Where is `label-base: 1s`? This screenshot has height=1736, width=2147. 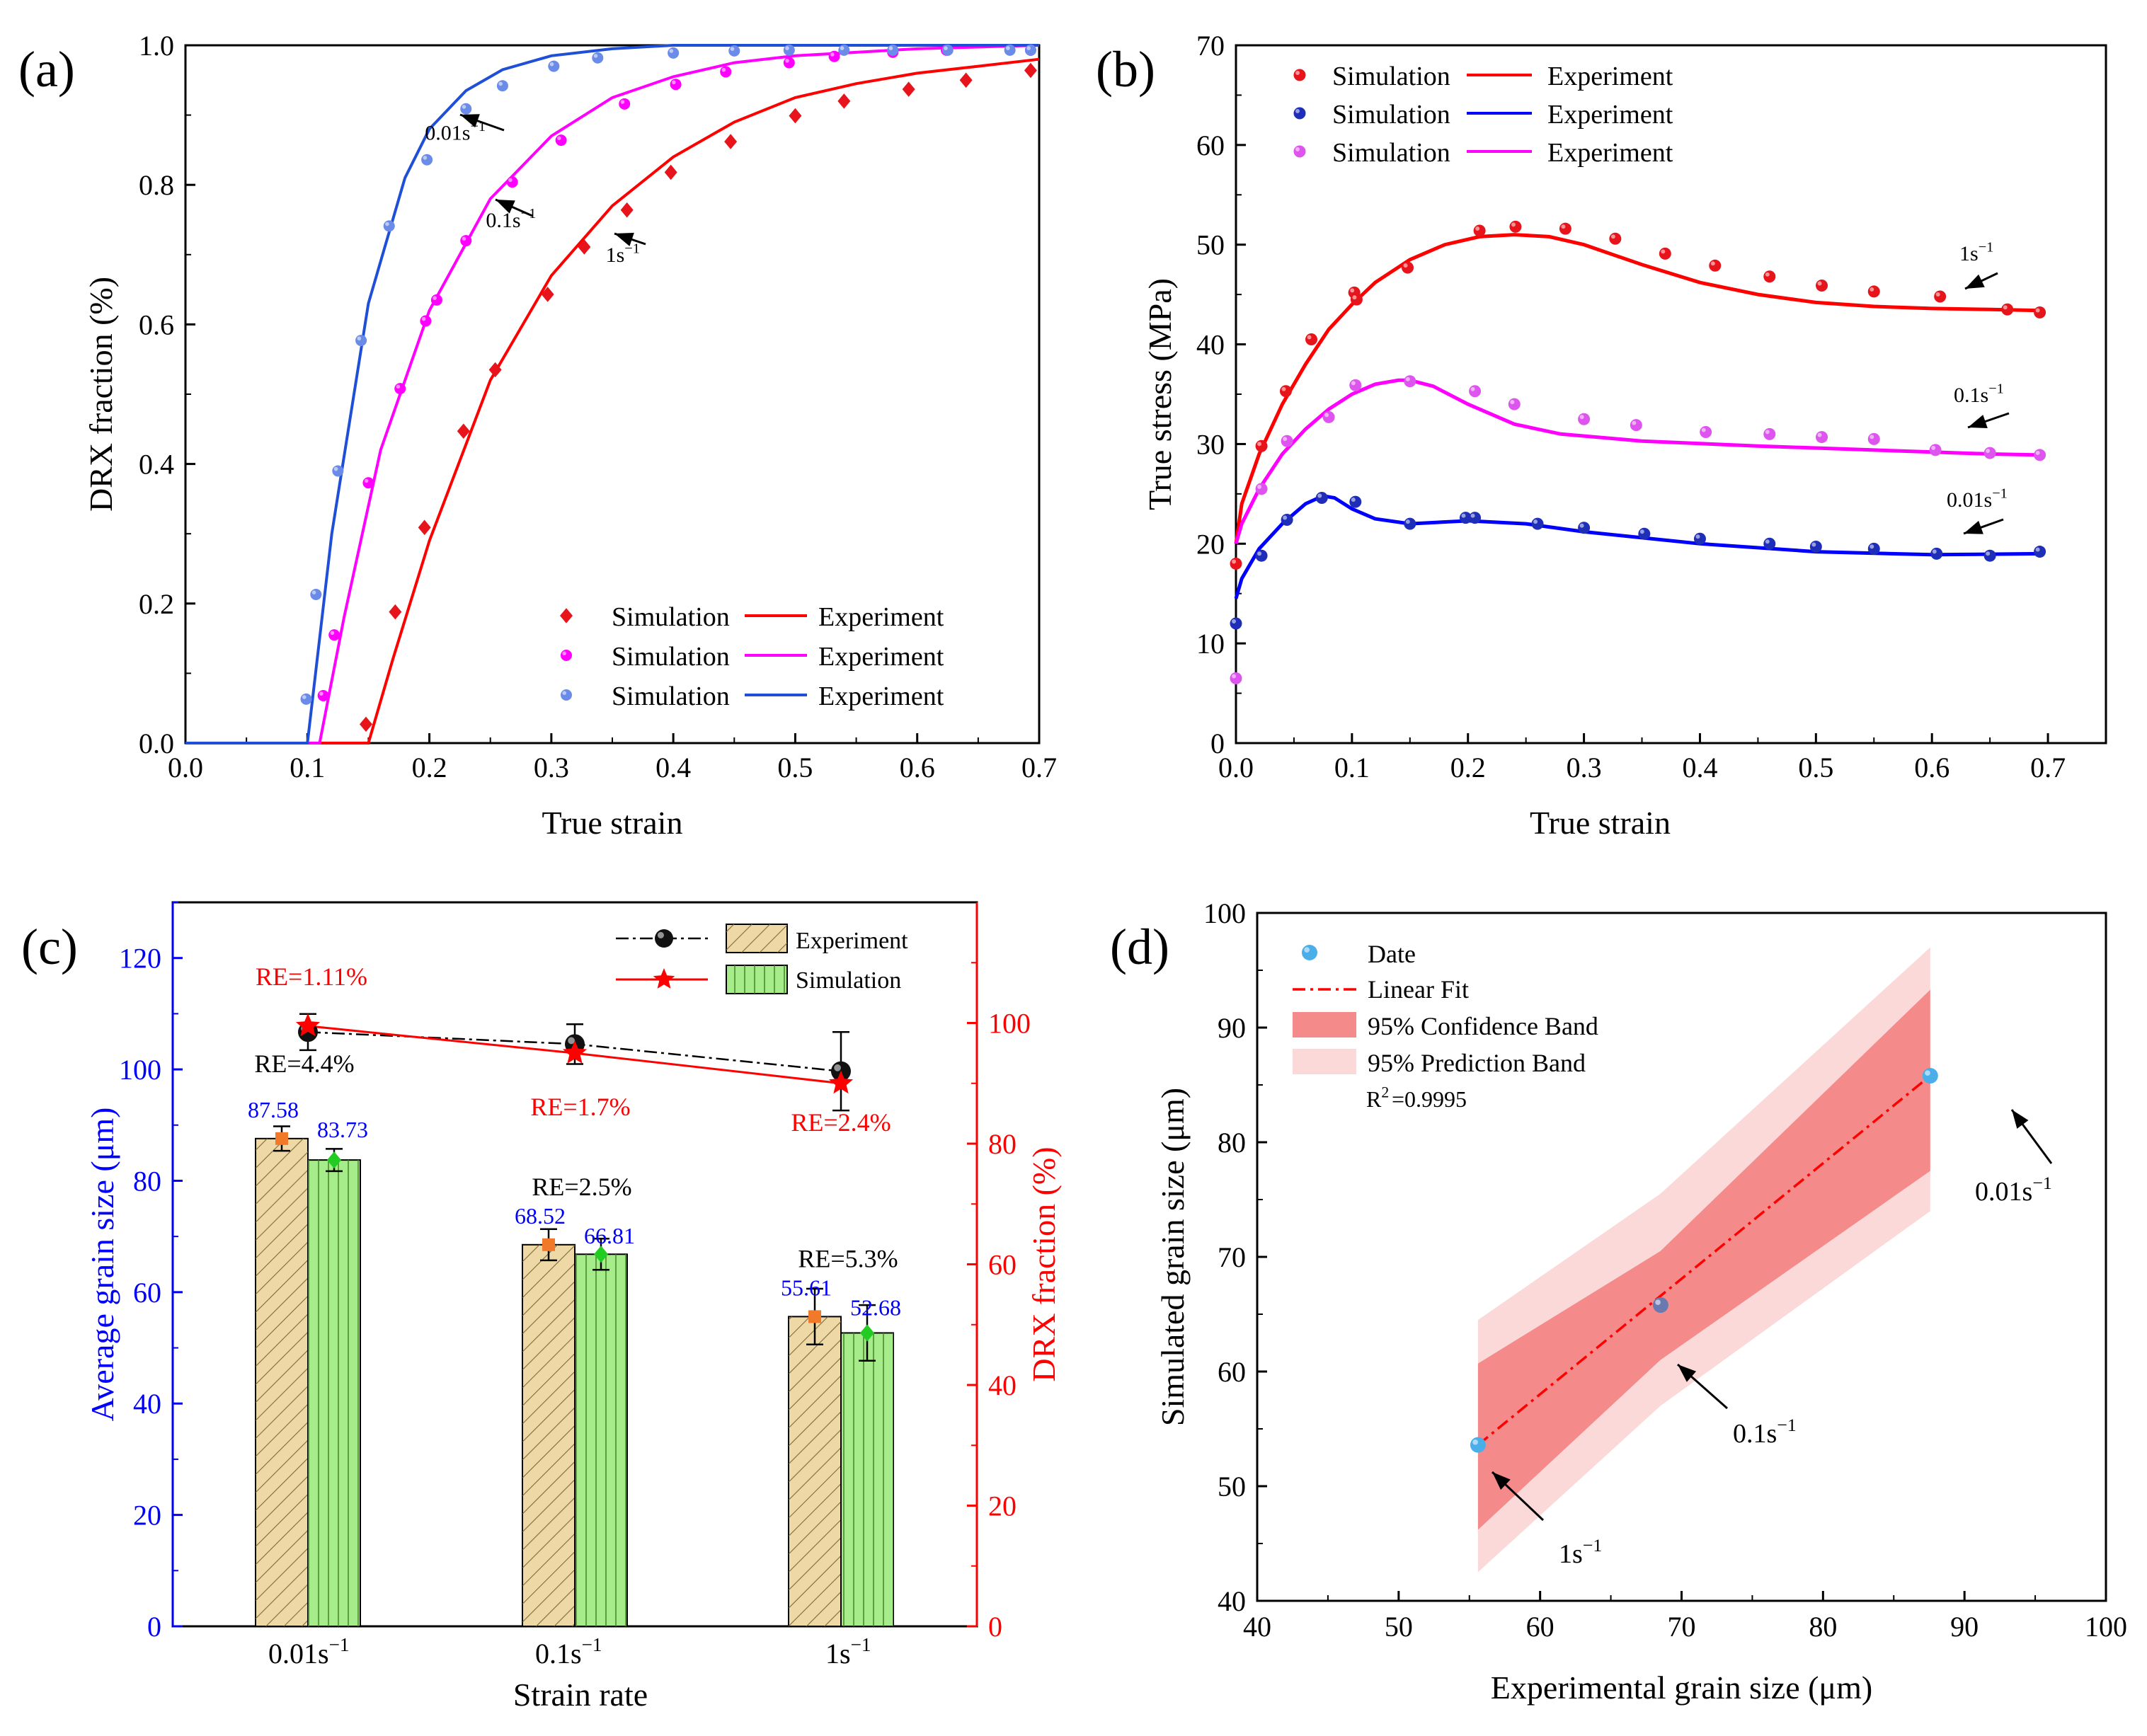
label-base: 1s is located at coordinates (1571, 1554).